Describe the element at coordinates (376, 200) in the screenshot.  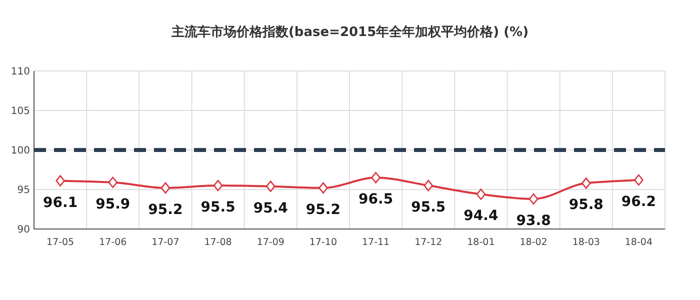
I see `data-label: 96.5` at that location.